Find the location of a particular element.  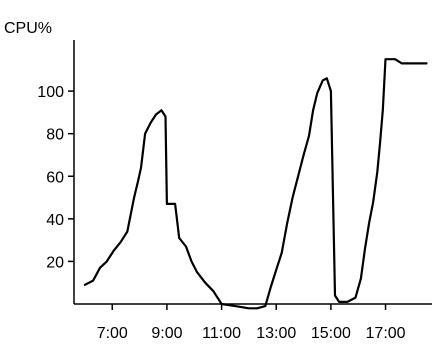

y-ticks-group: 20 40 60 80 100 is located at coordinates (55, 177).